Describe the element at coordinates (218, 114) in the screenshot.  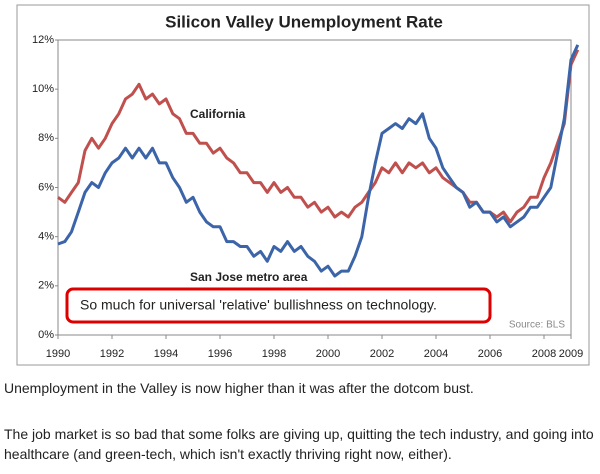
I see `series-label: California` at that location.